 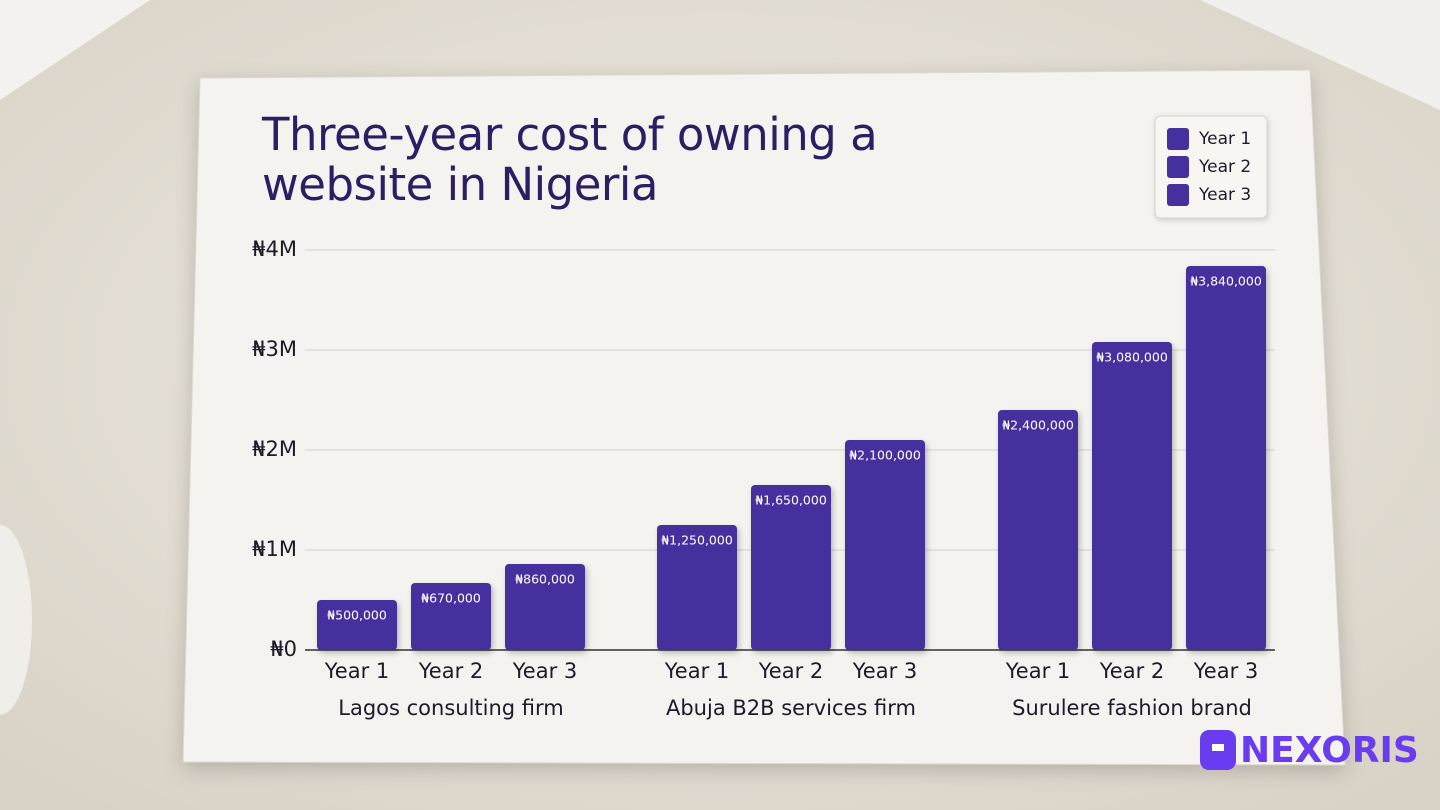 What do you see at coordinates (545, 579) in the screenshot?
I see `value-label: ₦860,000` at bounding box center [545, 579].